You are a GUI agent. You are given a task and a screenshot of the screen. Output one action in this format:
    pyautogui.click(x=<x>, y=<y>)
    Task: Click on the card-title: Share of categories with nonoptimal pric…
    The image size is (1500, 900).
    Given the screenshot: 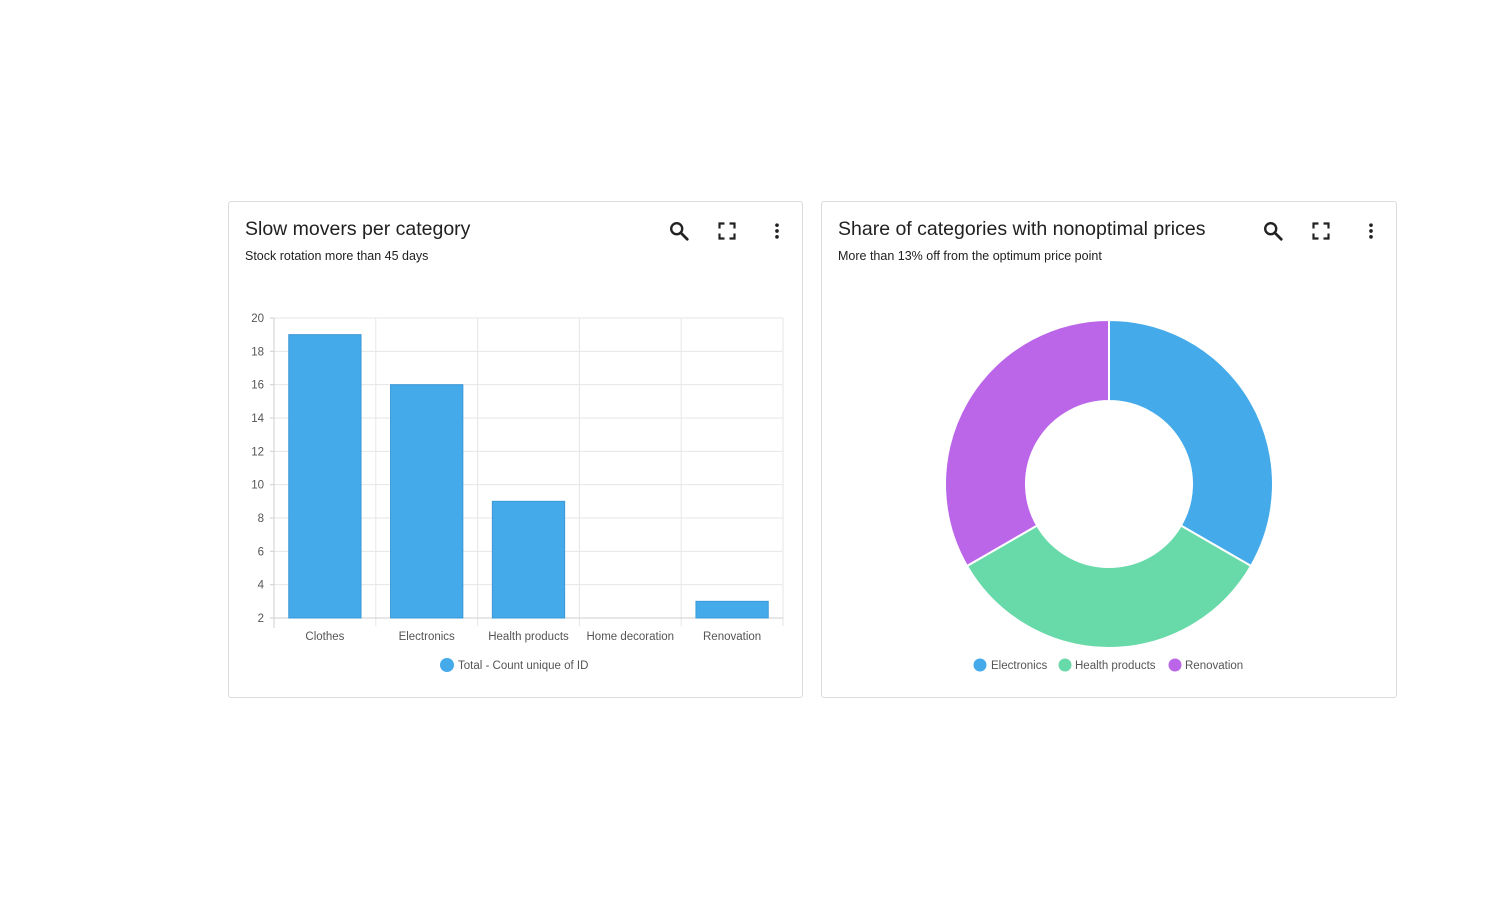 What is the action you would take?
    pyautogui.click(x=1022, y=229)
    